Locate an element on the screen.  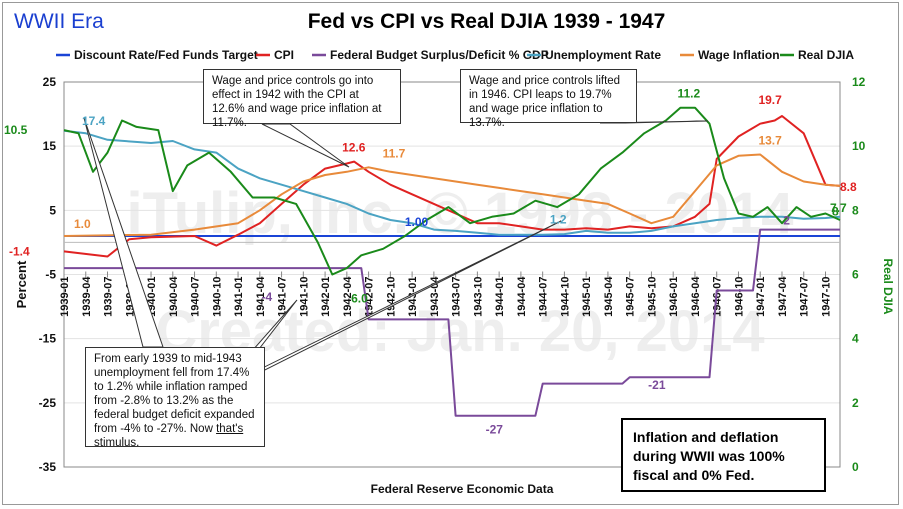
x-tick-label: 1940-10 is located at coordinates (217, 297).